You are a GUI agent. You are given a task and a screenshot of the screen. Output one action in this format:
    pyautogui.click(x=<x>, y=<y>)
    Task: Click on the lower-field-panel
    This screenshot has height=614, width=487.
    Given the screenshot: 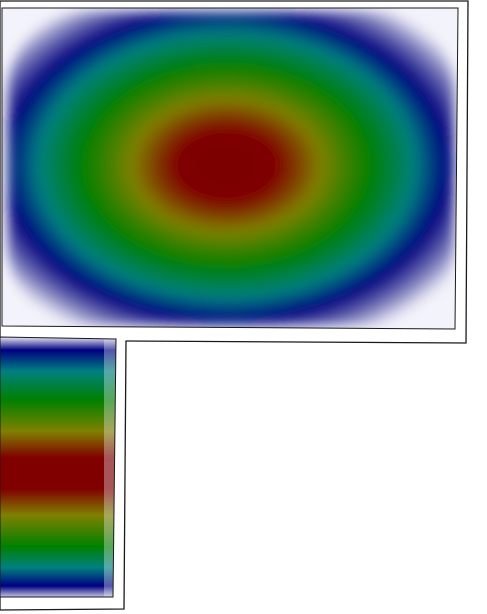 What is the action you would take?
    pyautogui.click(x=58, y=467)
    